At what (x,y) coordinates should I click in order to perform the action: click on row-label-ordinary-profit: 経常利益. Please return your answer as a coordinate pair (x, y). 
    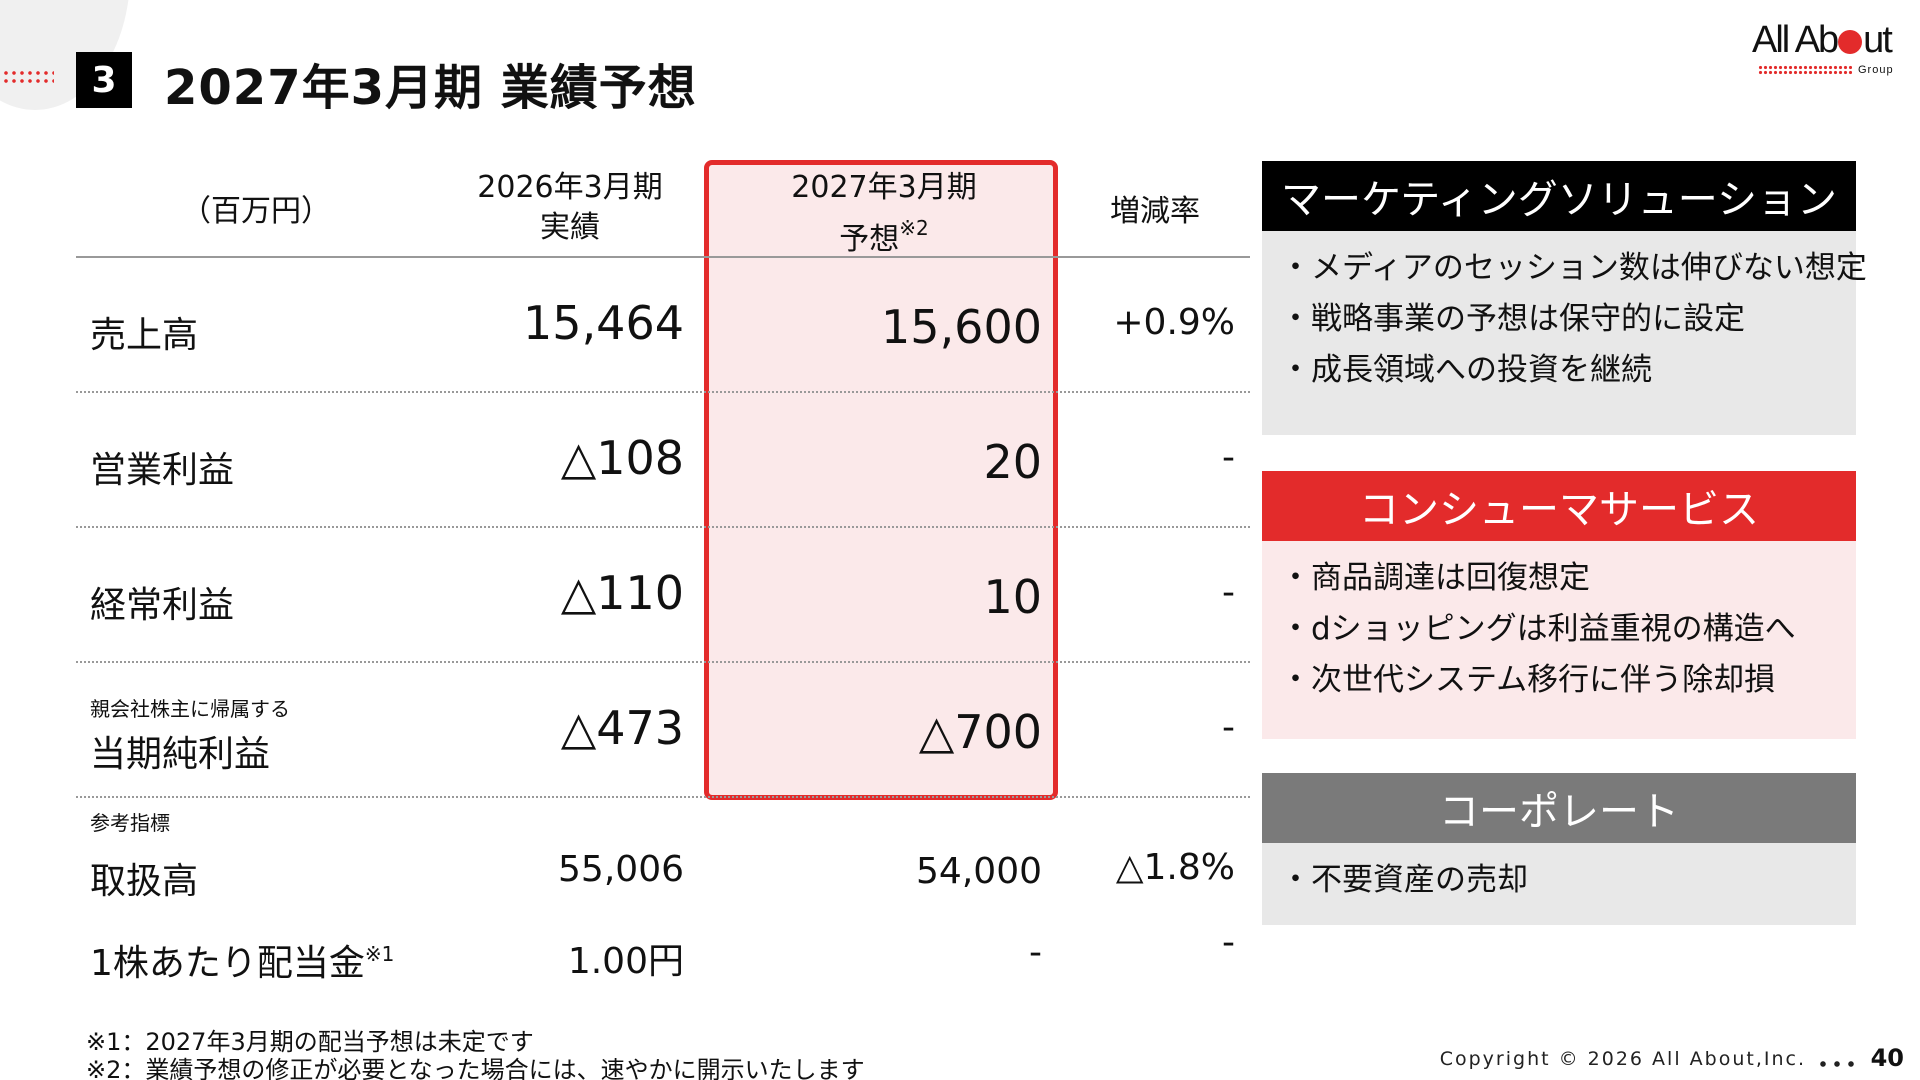
    Looking at the image, I should click on (162, 605).